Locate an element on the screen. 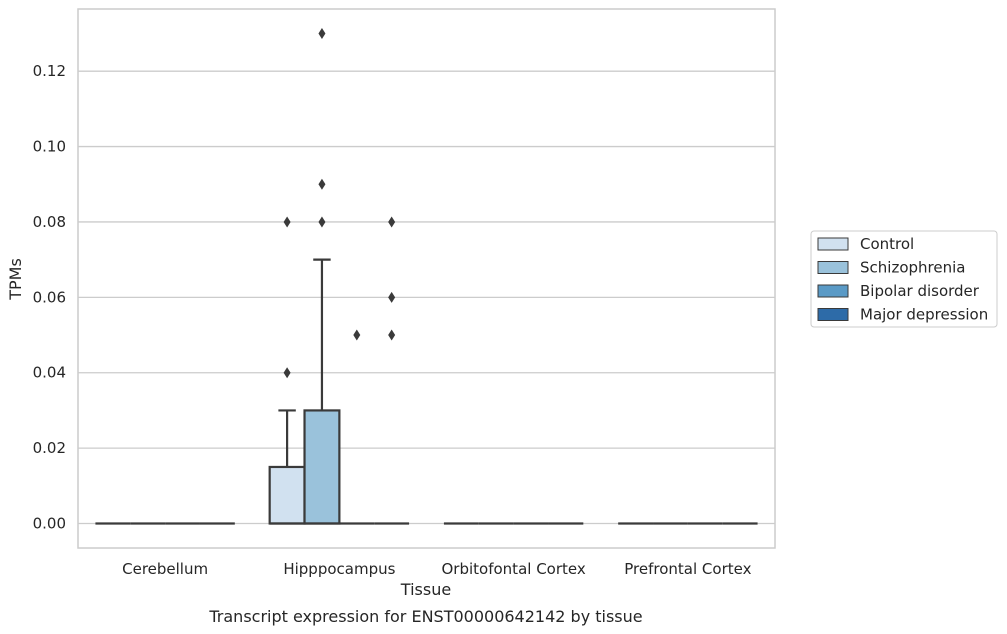 The height and width of the screenshot is (634, 1007). y-tick-label: 0.00 is located at coordinates (49, 524).